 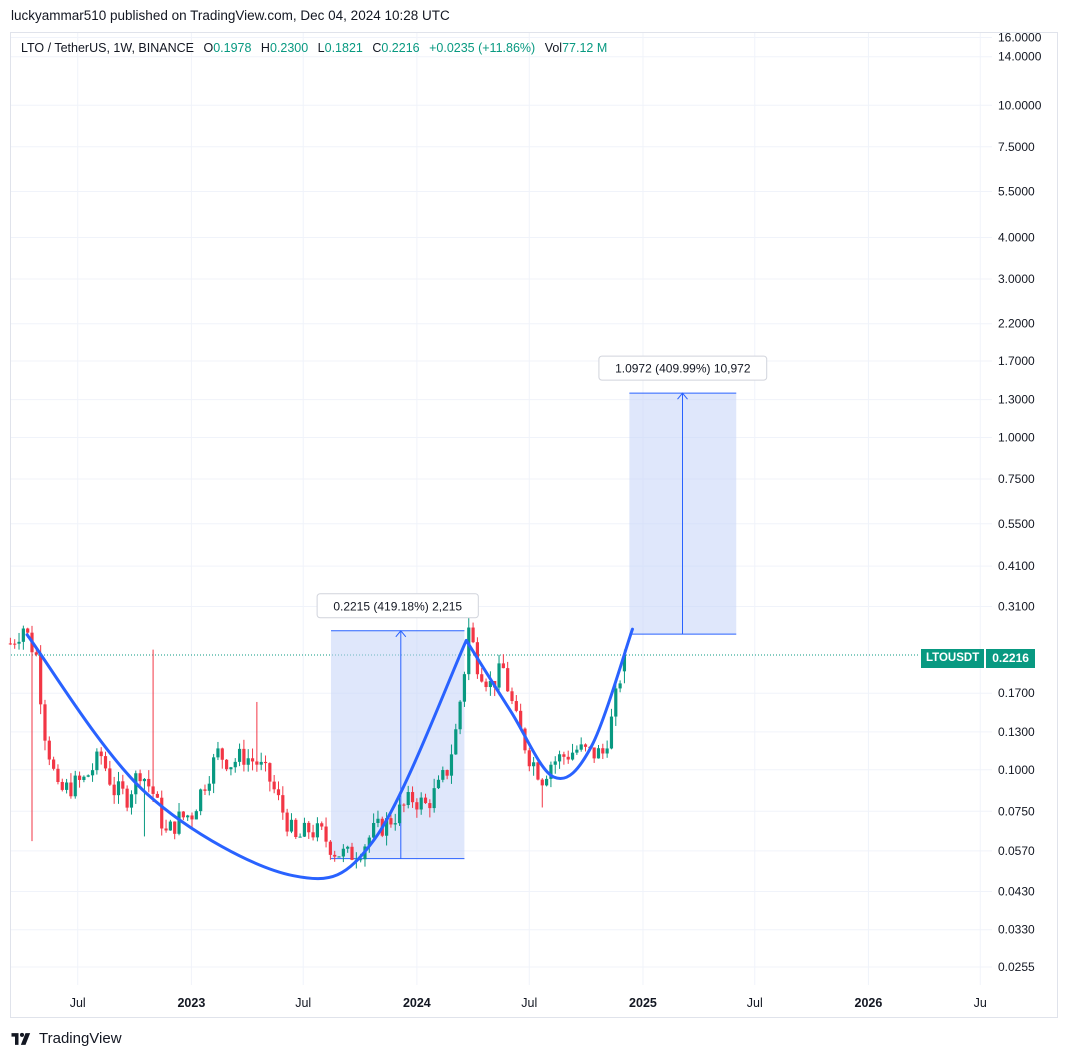 What do you see at coordinates (682, 396) in the screenshot?
I see `measure-arrowhead` at bounding box center [682, 396].